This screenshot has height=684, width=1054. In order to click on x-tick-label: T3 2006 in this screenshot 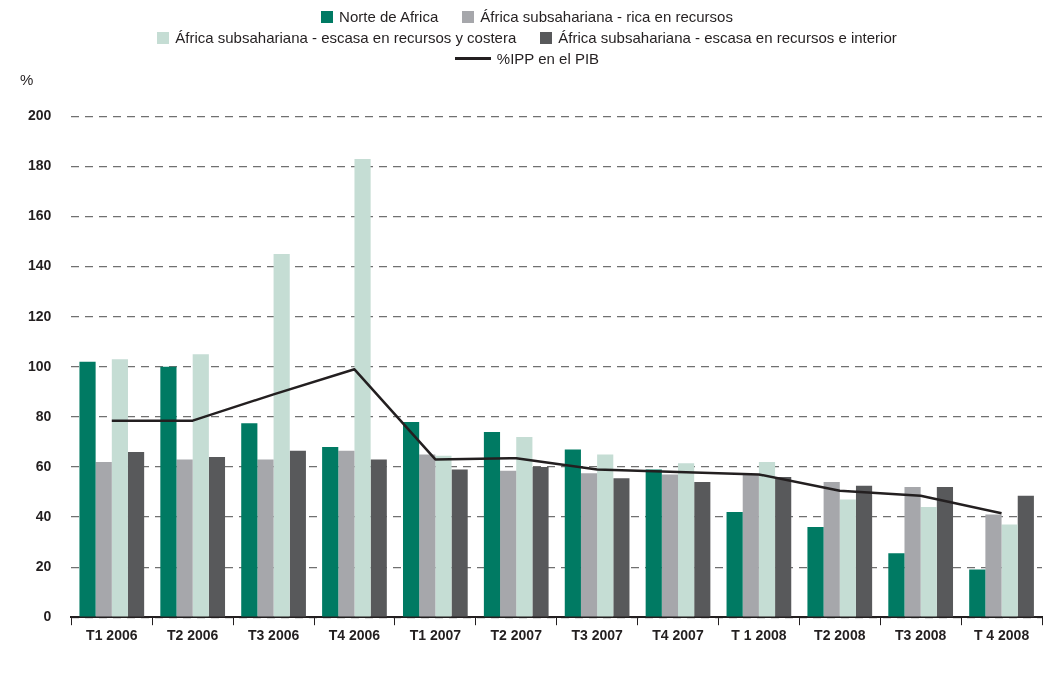, I will do `click(273, 635)`.